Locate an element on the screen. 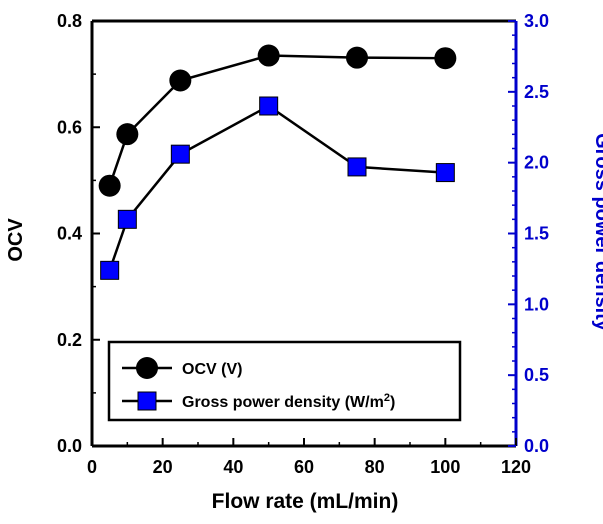 This screenshot has width=603, height=524. x-tick-label: 100 is located at coordinates (445, 467).